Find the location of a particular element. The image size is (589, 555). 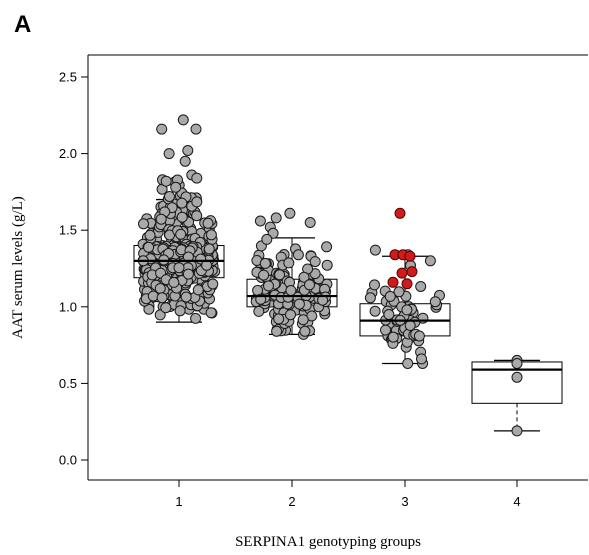

y-tick-label: 1.0 is located at coordinates (68, 306).